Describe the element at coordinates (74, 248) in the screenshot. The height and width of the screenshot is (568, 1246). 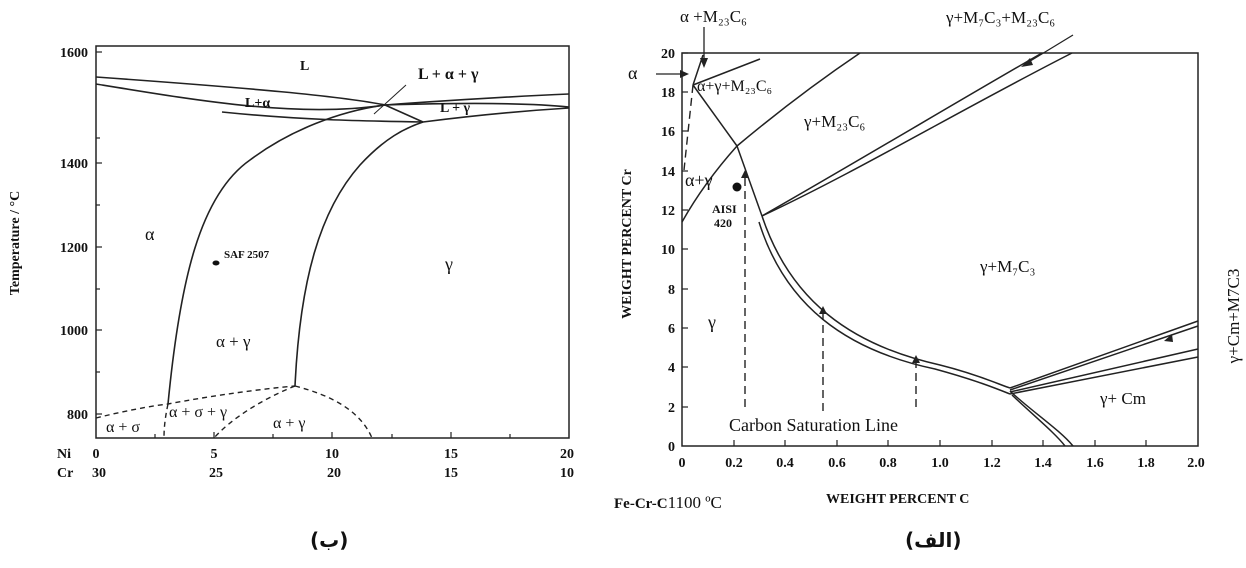
I see `left-y-tick-label: 1200` at that location.